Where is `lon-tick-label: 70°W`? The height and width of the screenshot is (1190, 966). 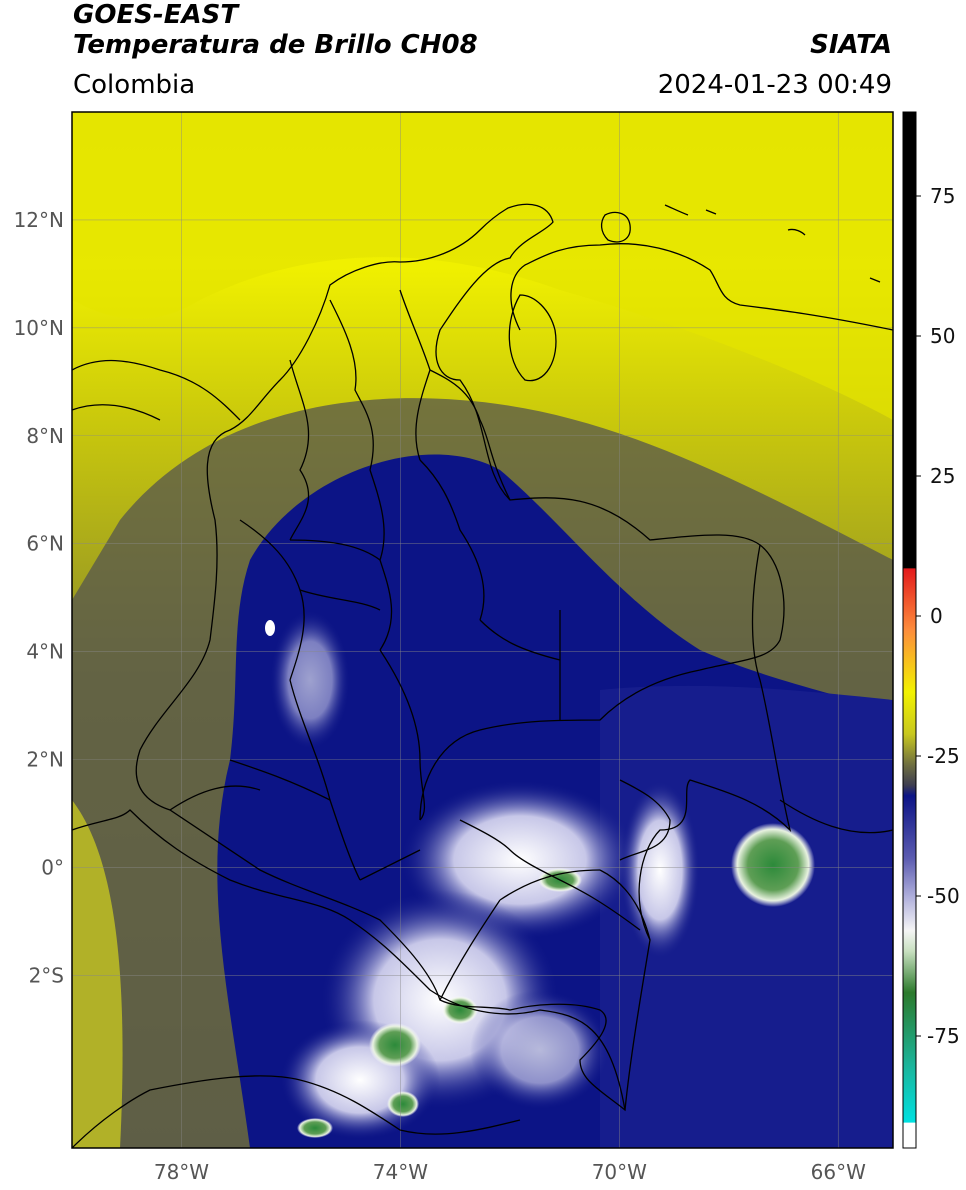
lon-tick-label: 70°W is located at coordinates (619, 1172).